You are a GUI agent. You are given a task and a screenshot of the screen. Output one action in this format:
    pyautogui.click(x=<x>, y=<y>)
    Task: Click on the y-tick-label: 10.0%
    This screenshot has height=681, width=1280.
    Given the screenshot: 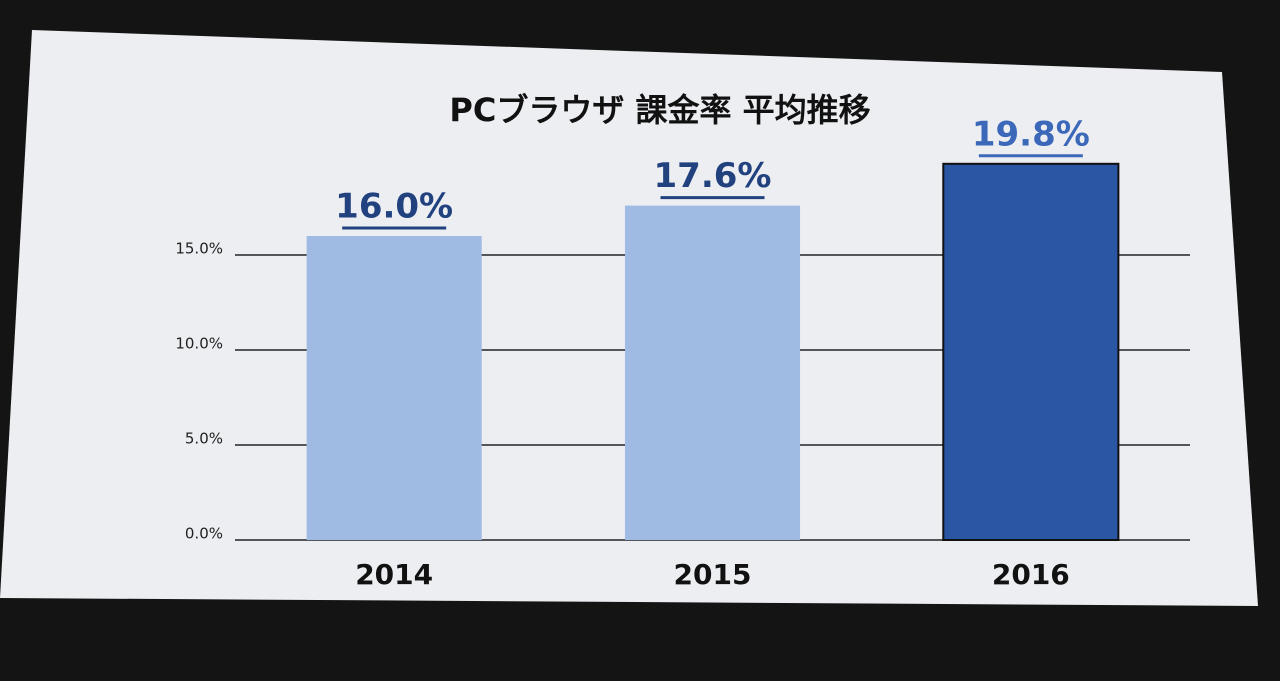 What is the action you would take?
    pyautogui.click(x=199, y=344)
    